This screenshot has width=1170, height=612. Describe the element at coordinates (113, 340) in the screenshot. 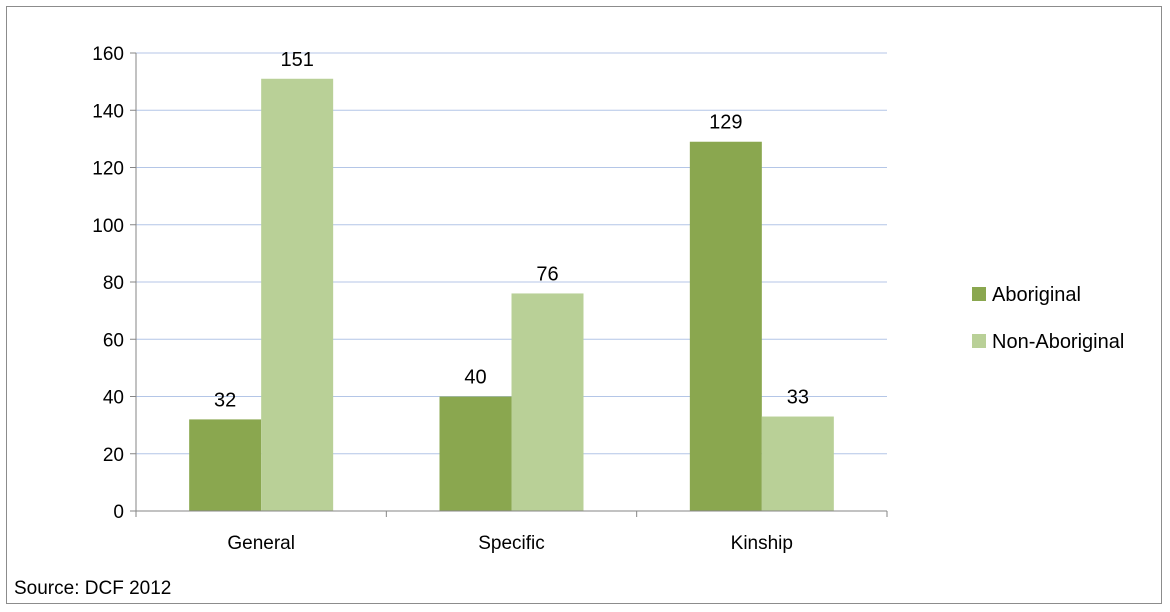

I see `y-tick-label: 60` at that location.